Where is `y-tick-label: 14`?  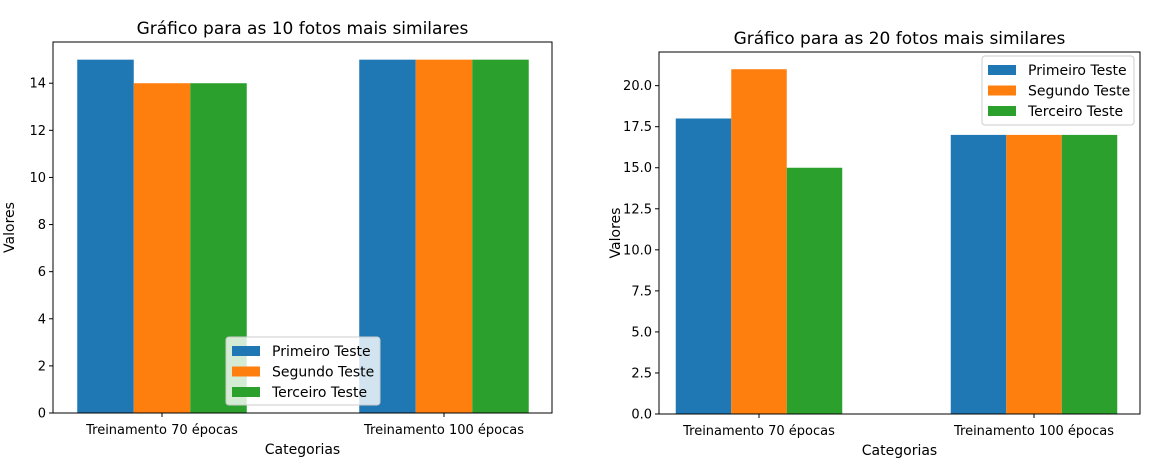
y-tick-label: 14 is located at coordinates (37, 84).